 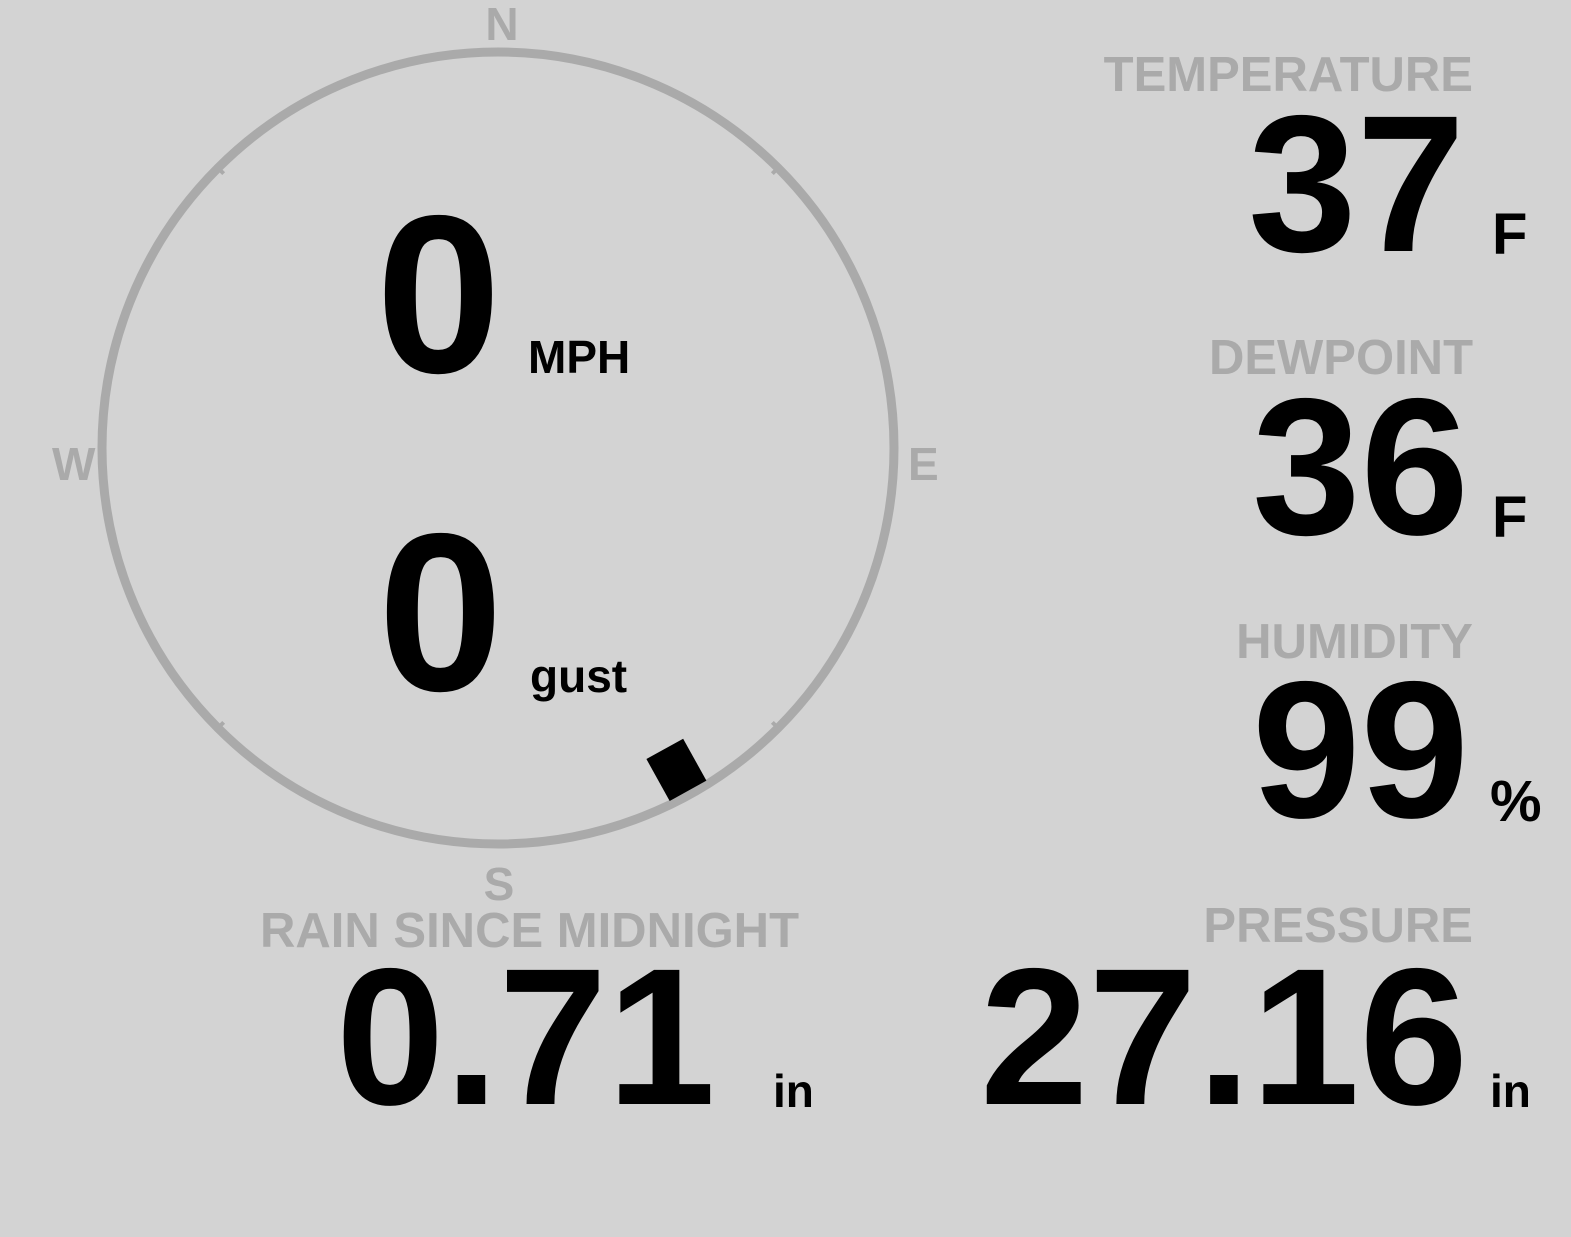 What do you see at coordinates (74, 464) in the screenshot?
I see `compass-west: W` at bounding box center [74, 464].